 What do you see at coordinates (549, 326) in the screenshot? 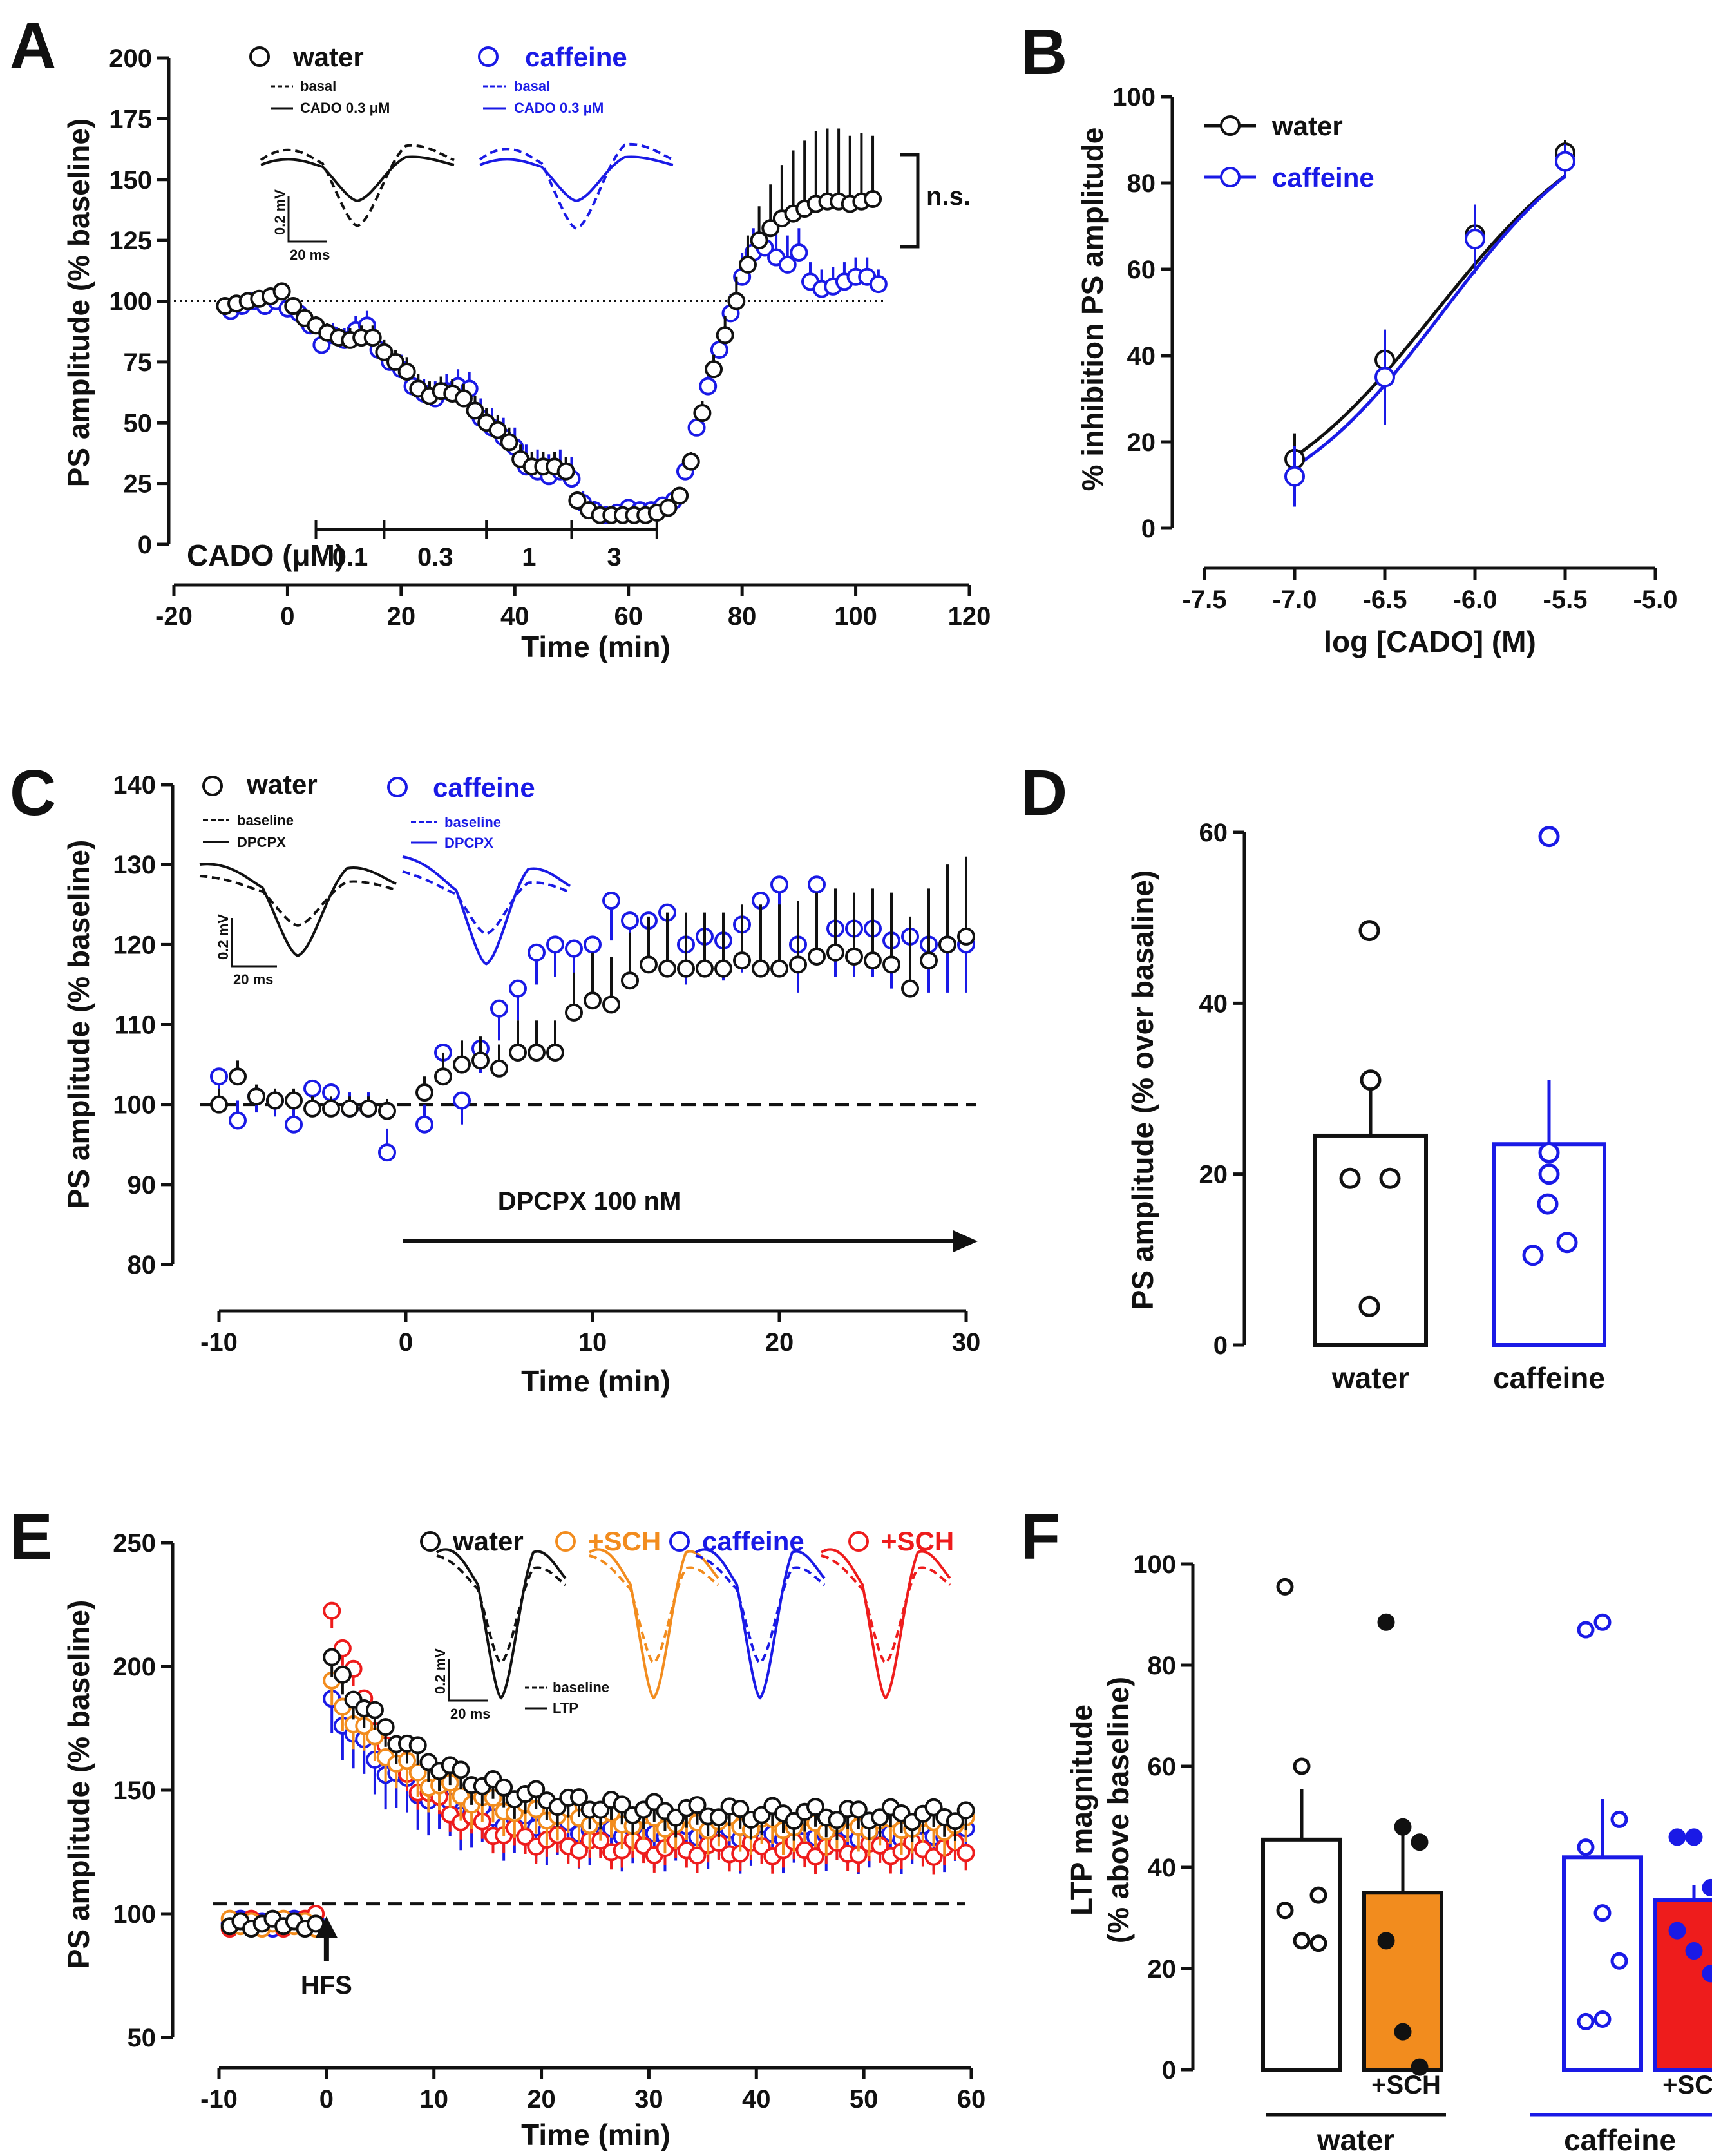
I see `series-water` at bounding box center [549, 326].